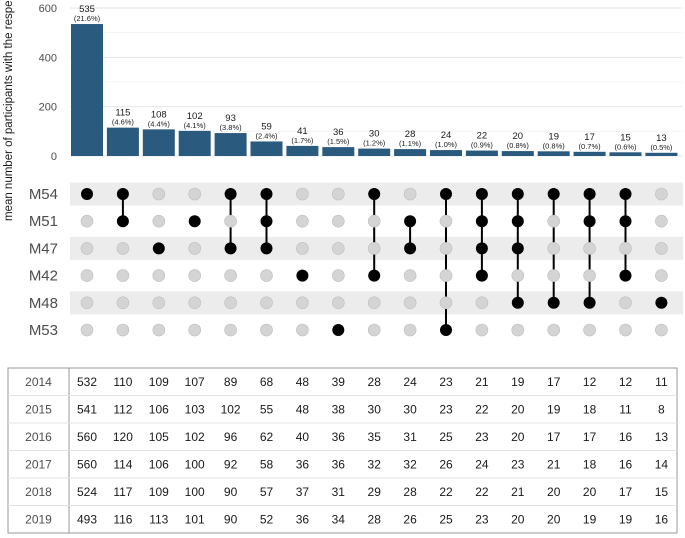  What do you see at coordinates (482, 145) in the screenshot?
I see `bar-percent-label: (0.9%)` at bounding box center [482, 145].